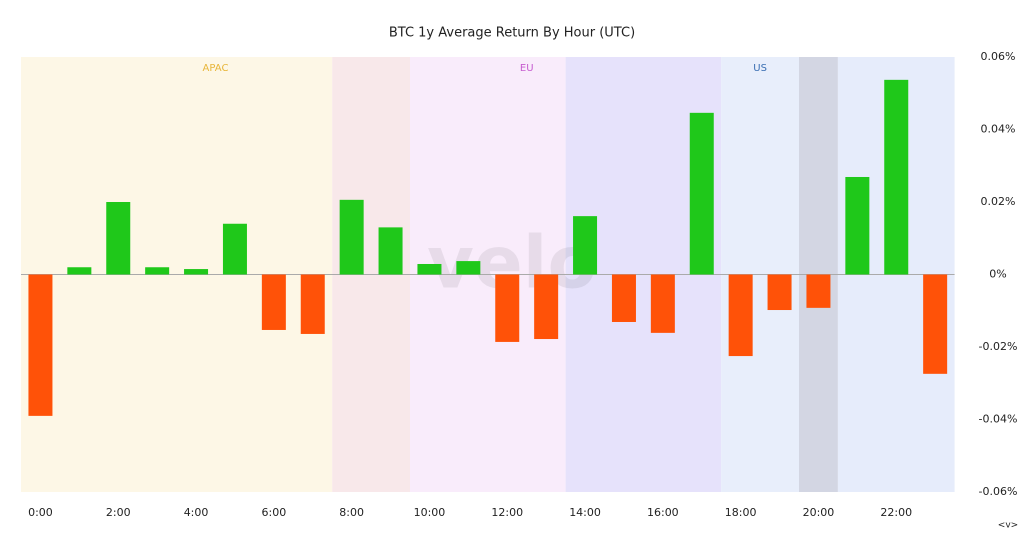  I want to click on x-tick-label: 10:00, so click(430, 512).